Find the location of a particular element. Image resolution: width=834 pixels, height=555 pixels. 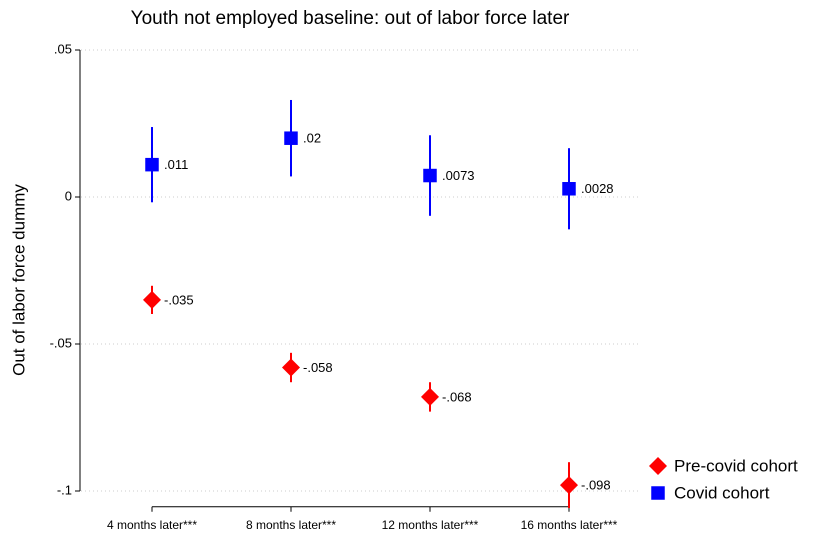

data-label: -.035 is located at coordinates (179, 299).